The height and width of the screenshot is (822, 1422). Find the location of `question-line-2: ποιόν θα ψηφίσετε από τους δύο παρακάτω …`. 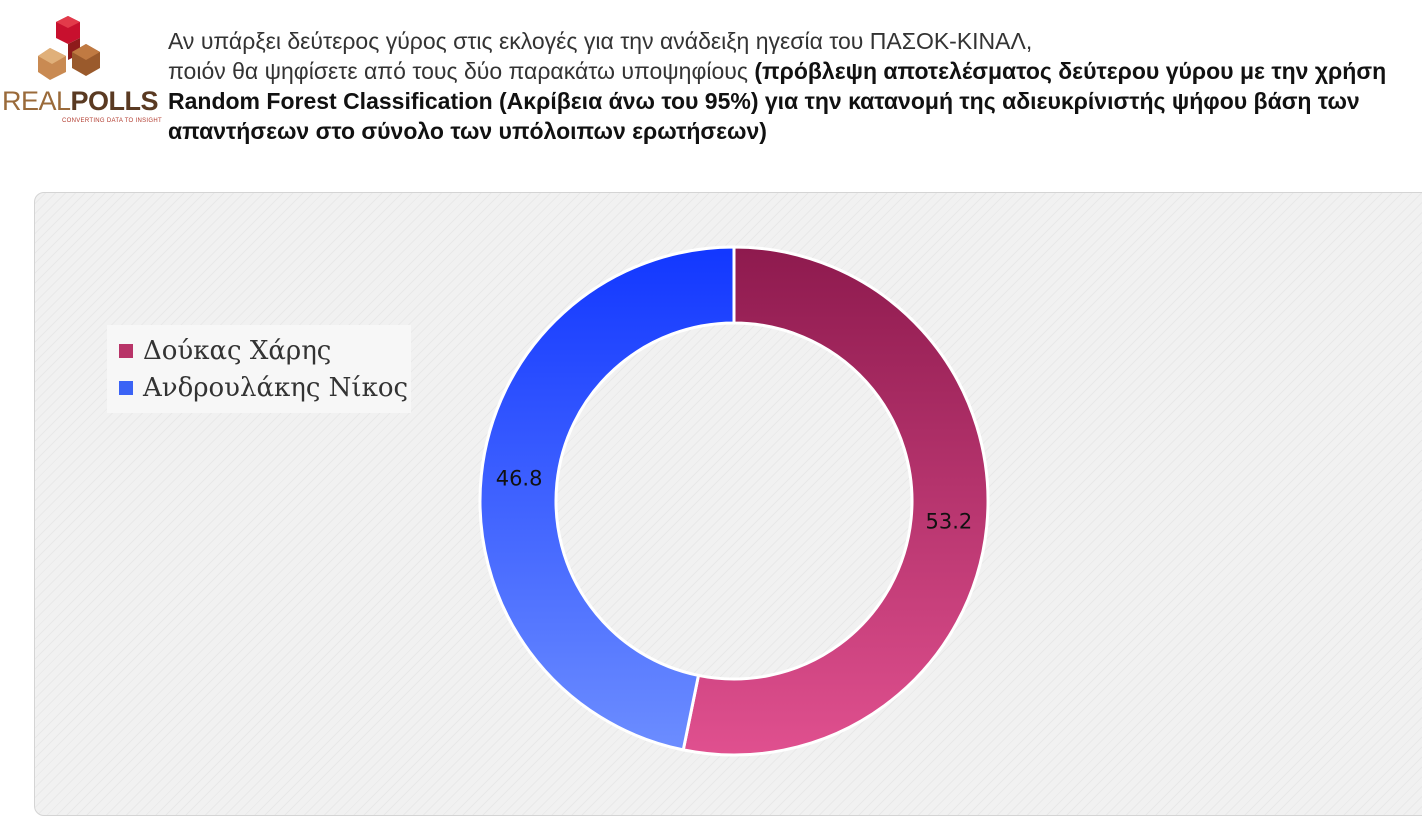

question-line-2: ποιόν θα ψηφίσετε από τους δύο παρακάτω … is located at coordinates (461, 71).